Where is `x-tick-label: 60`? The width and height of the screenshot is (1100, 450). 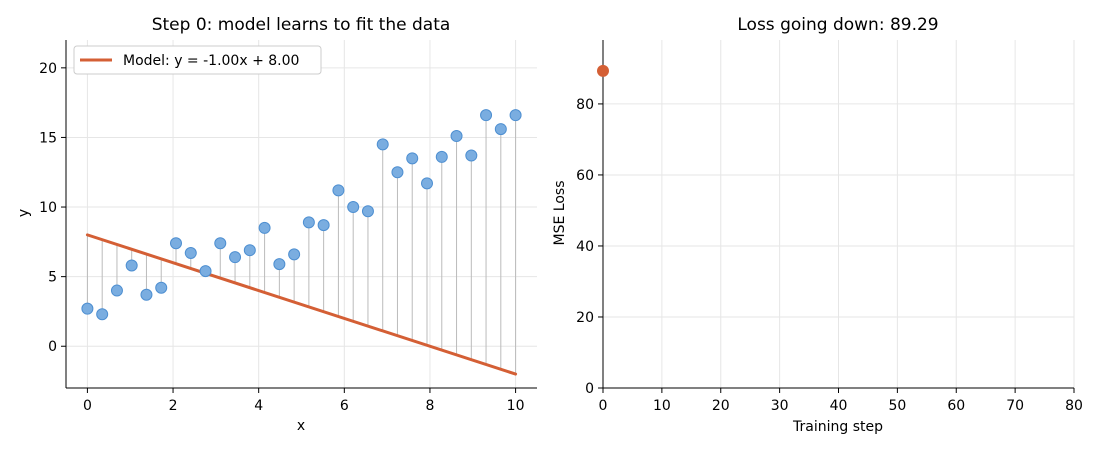 x-tick-label: 60 is located at coordinates (956, 406).